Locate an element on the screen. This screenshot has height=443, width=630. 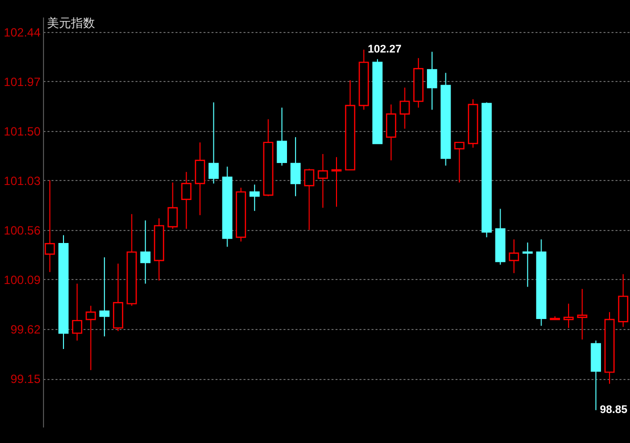
y-tick-label: 100.56 is located at coordinates (22, 230).